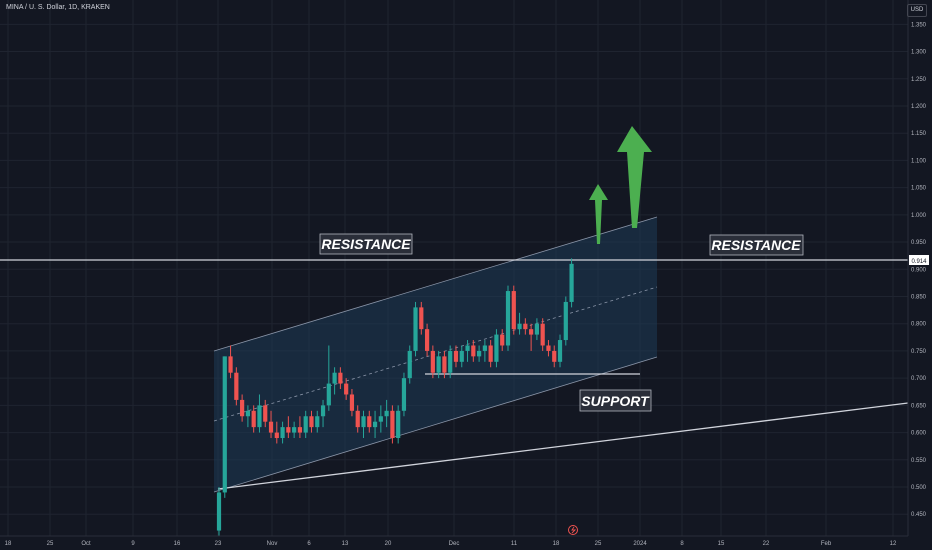 This screenshot has width=932, height=550. Describe the element at coordinates (272, 544) in the screenshot. I see `time-tick-label: Nov` at that location.